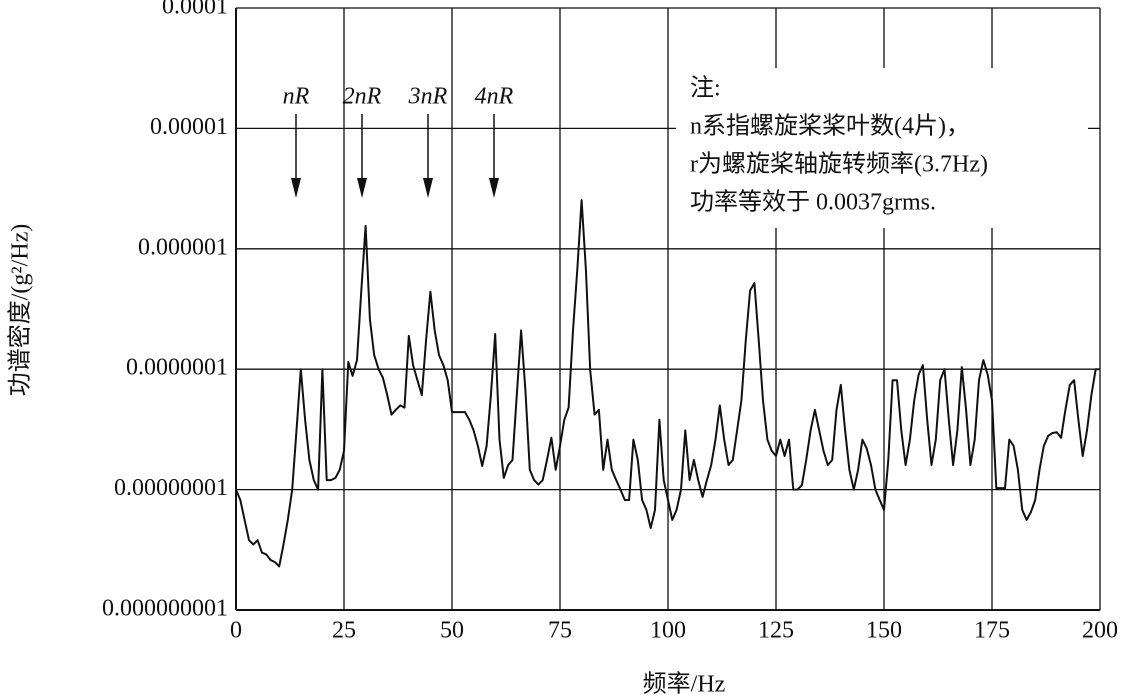 The width and height of the screenshot is (1122, 698). I want to click on harmonic-label: 2nR, so click(362, 97).